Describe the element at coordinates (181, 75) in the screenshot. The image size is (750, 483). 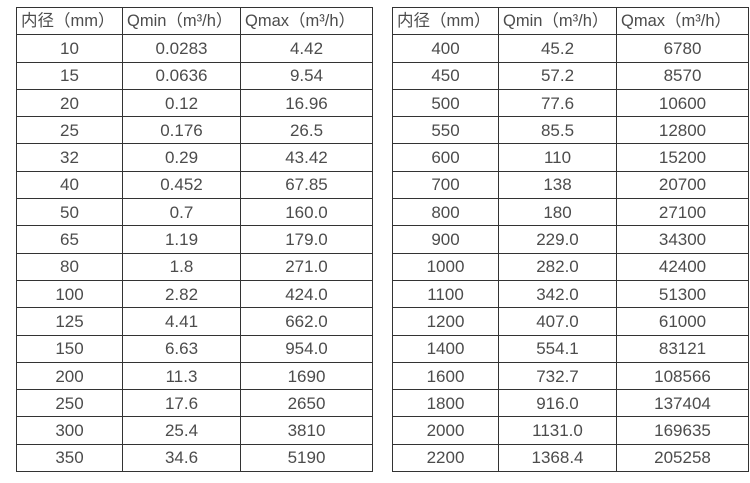
I see `table-cell: 0.0636` at that location.